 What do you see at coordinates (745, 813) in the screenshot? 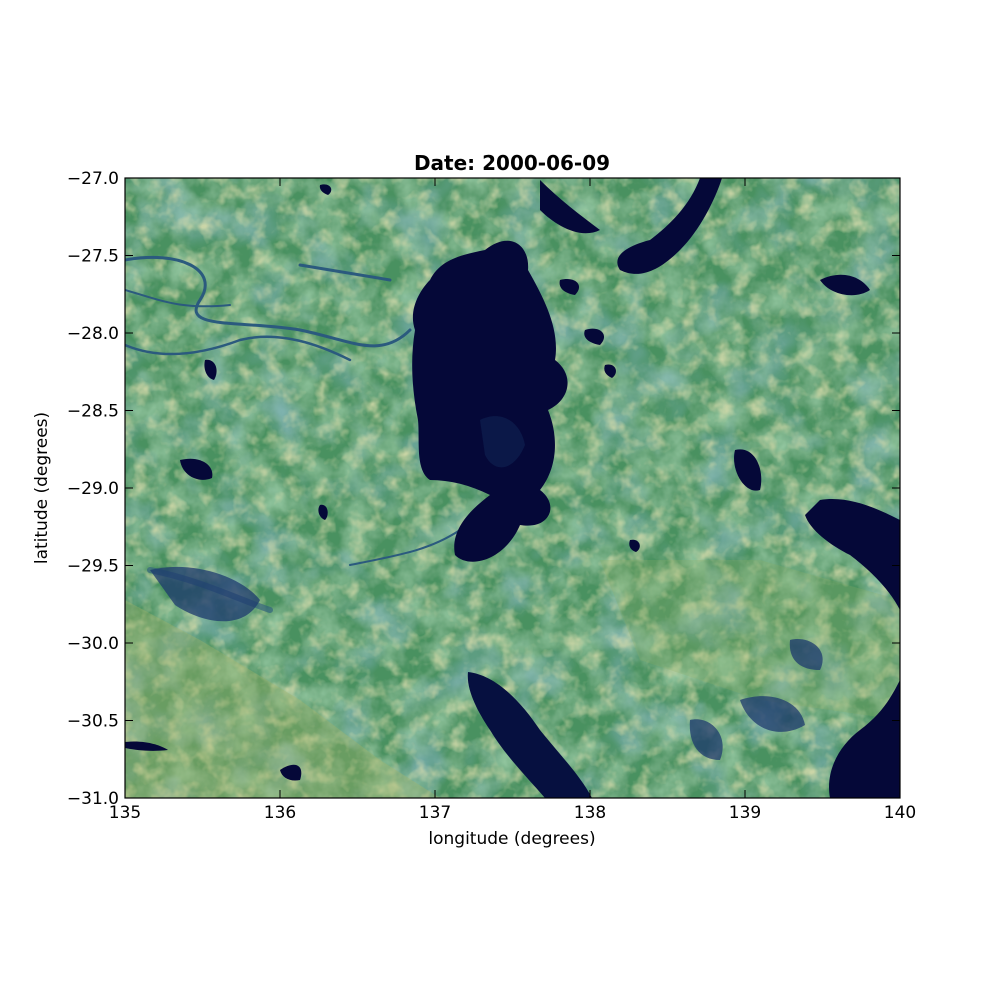
I see `x-tick-label: 139` at bounding box center [745, 813].